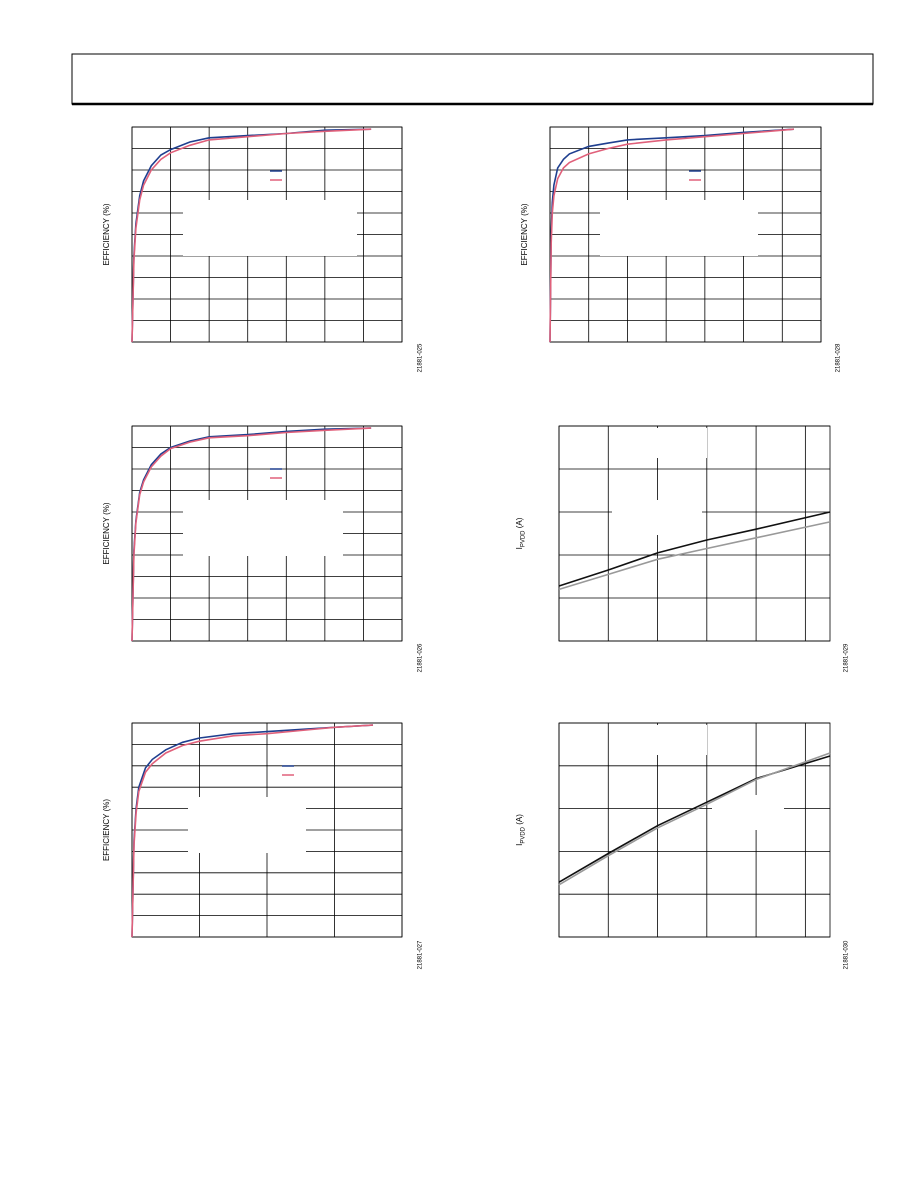 The height and width of the screenshot is (1188, 918). What do you see at coordinates (839, 357) in the screenshot?
I see `figure-code: 21881-028` at bounding box center [839, 357].